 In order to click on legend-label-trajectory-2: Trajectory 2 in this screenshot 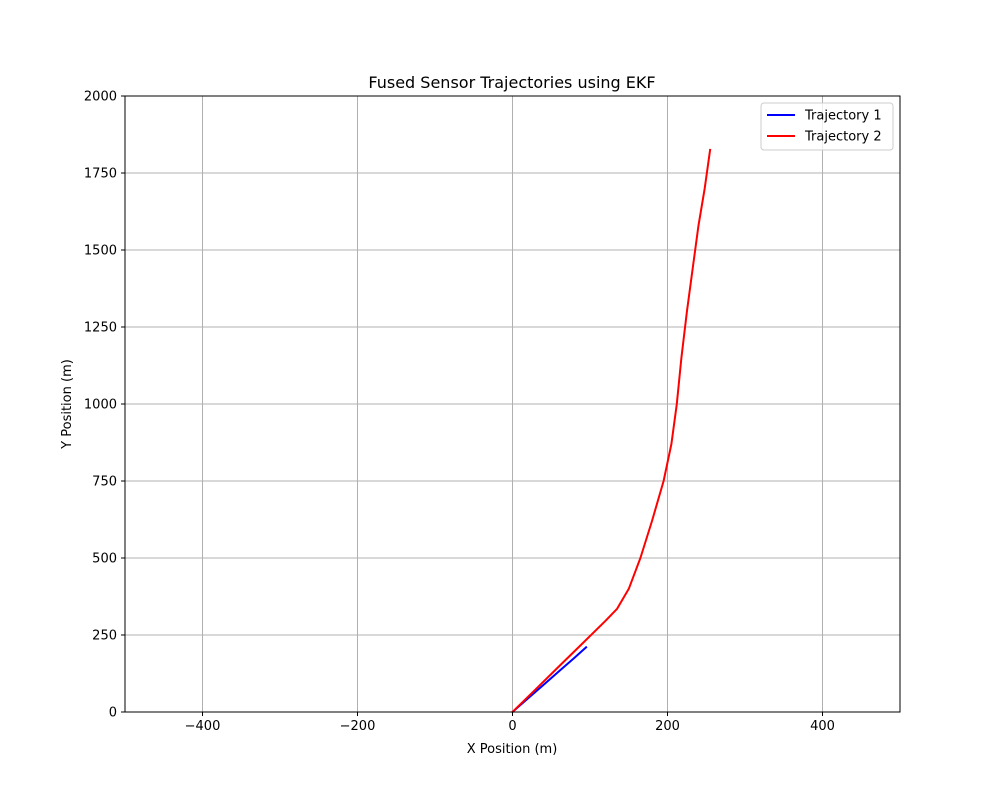, I will do `click(843, 137)`.